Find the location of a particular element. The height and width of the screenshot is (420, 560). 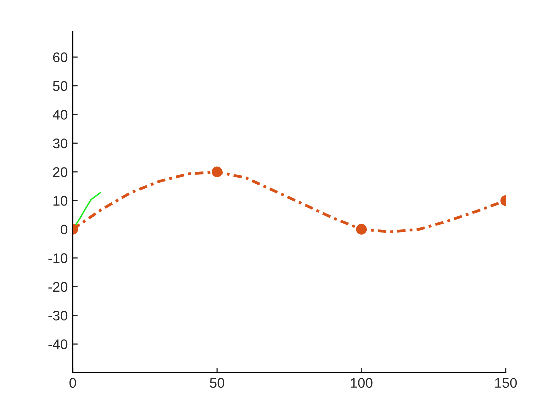

y-tick-label: 20 is located at coordinates (60, 172).